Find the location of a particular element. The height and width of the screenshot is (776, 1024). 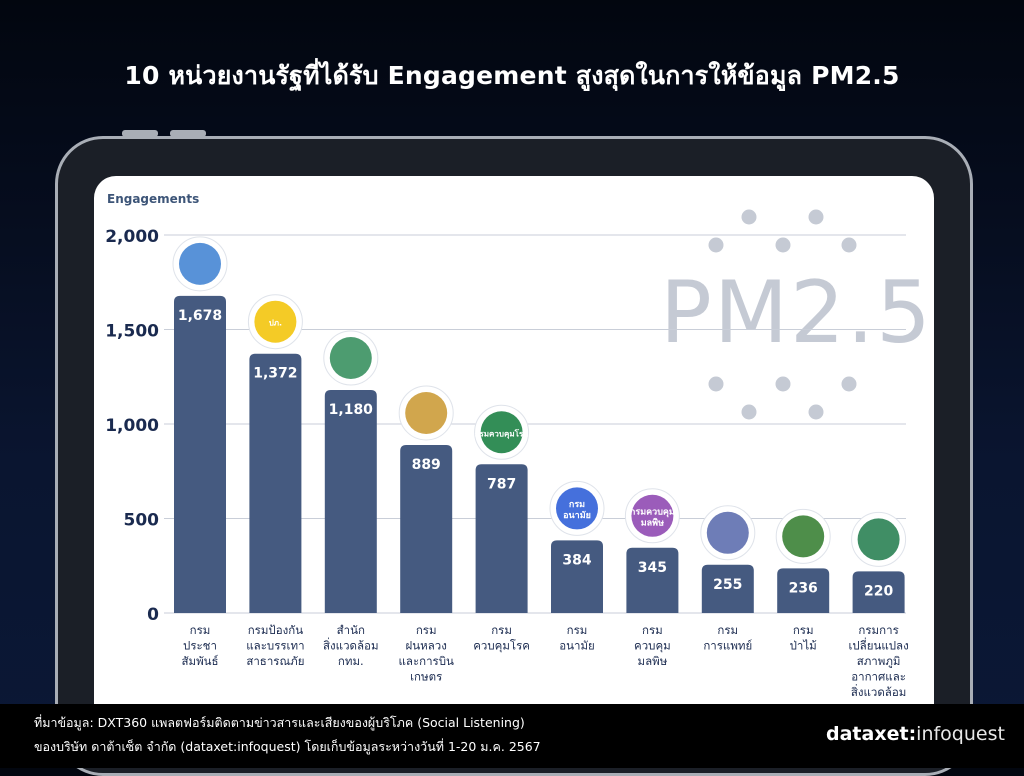

disease-control-logo-emblem is located at coordinates (501, 432).